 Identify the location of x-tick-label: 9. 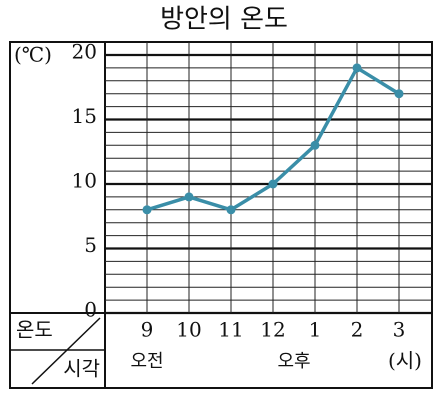
(147, 330).